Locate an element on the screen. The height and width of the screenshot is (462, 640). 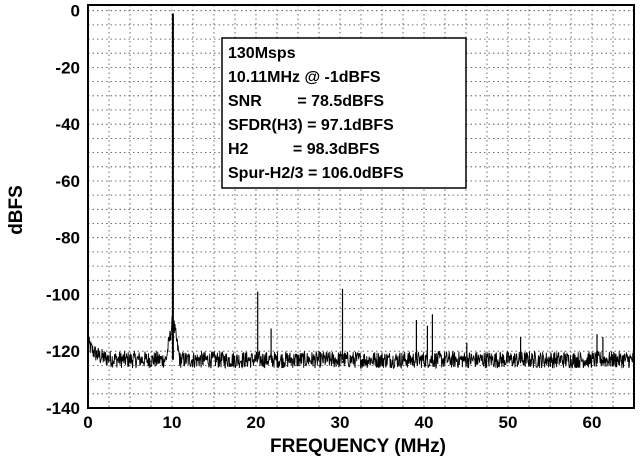
y-tick-label: -100 is located at coordinates (63, 295).